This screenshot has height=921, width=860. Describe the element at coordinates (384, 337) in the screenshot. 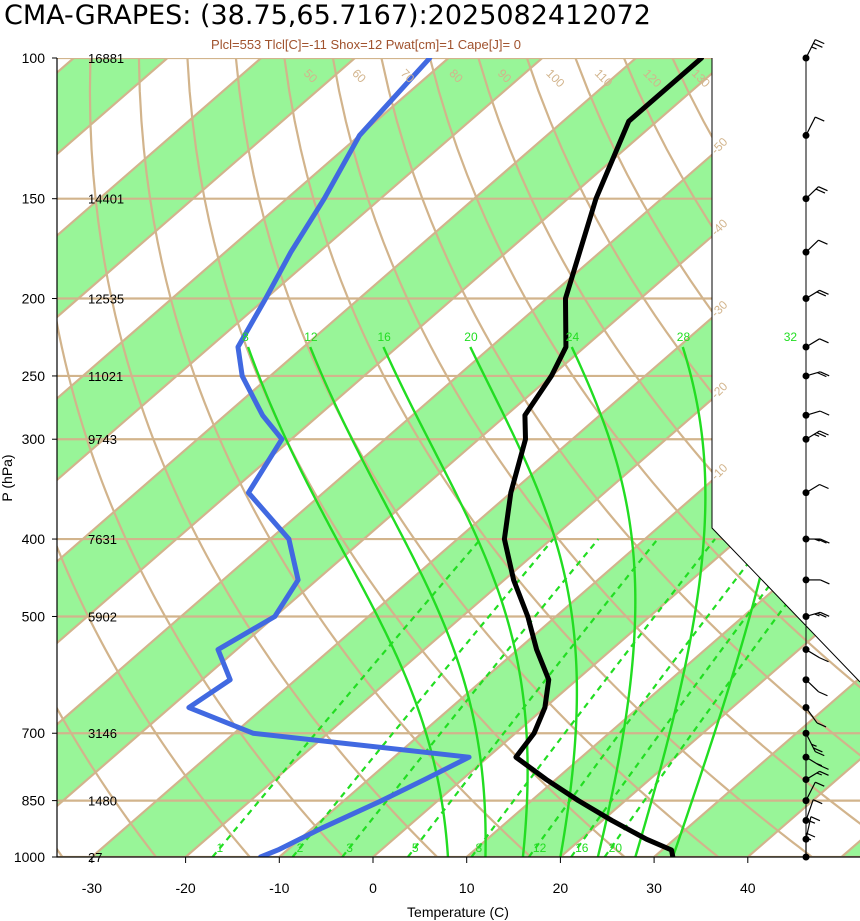

I see `moist-adiabat-label: 16` at that location.